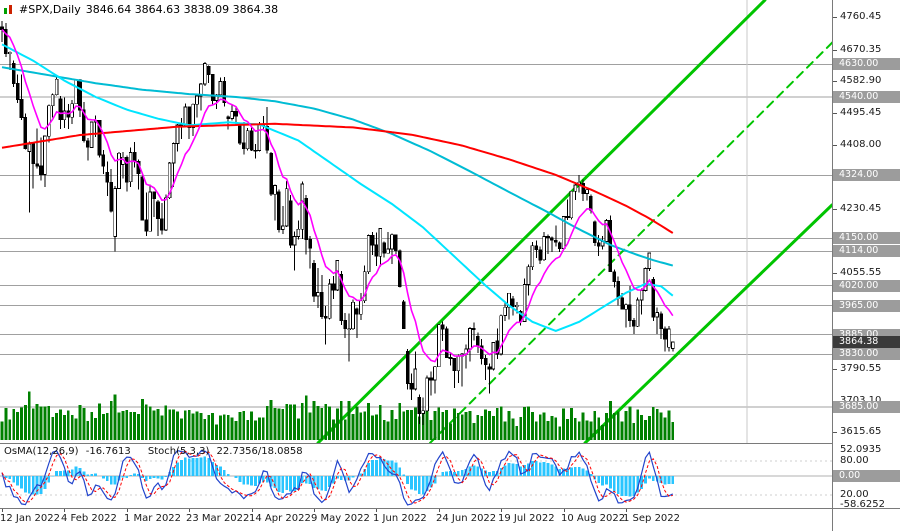  What do you see at coordinates (866, 342) in the screenshot?
I see `current-price-tag: 3864.38` at bounding box center [866, 342].